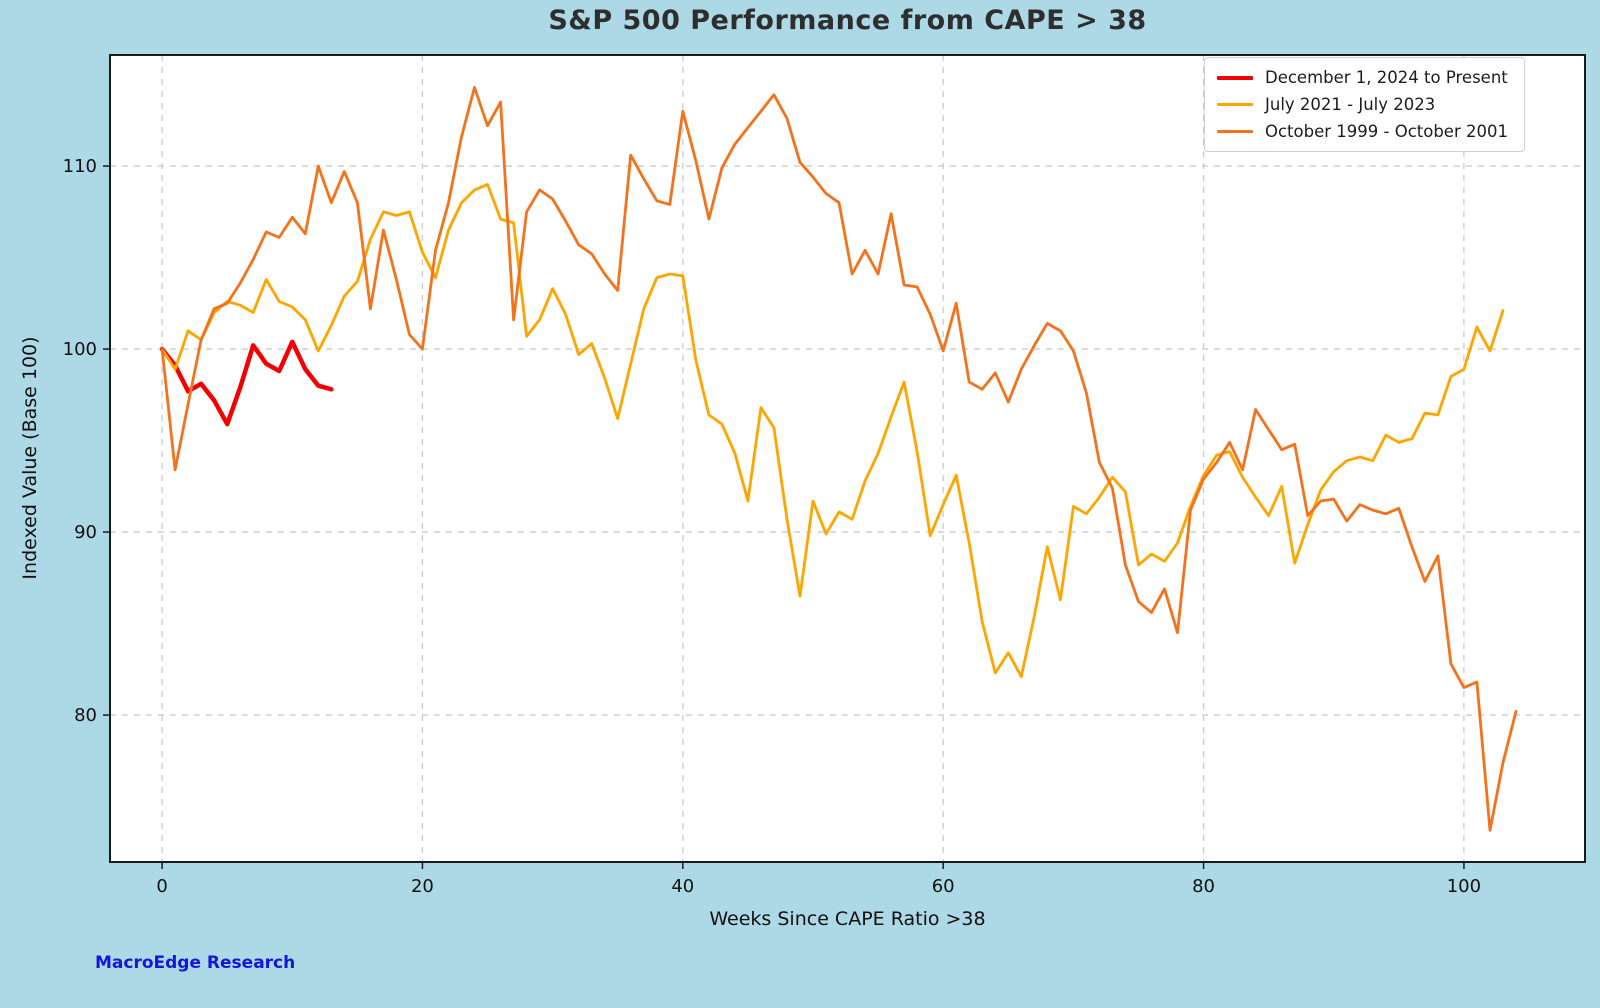  I want to click on x-tick-label: 80, so click(1203, 886).